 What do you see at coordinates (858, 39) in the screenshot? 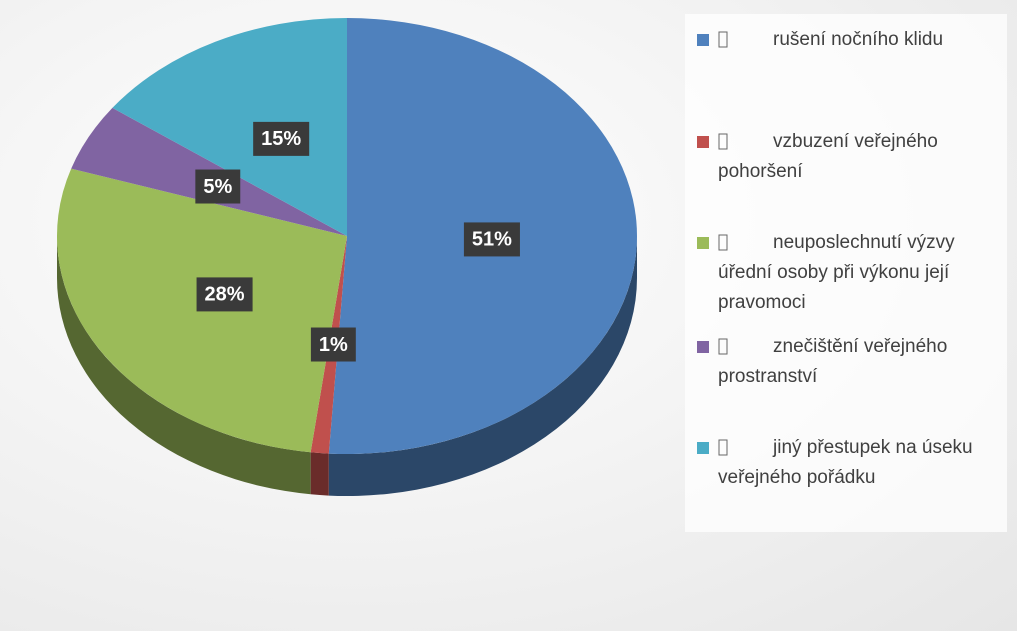
I see `legend-label: rušení nočního klidu` at bounding box center [858, 39].